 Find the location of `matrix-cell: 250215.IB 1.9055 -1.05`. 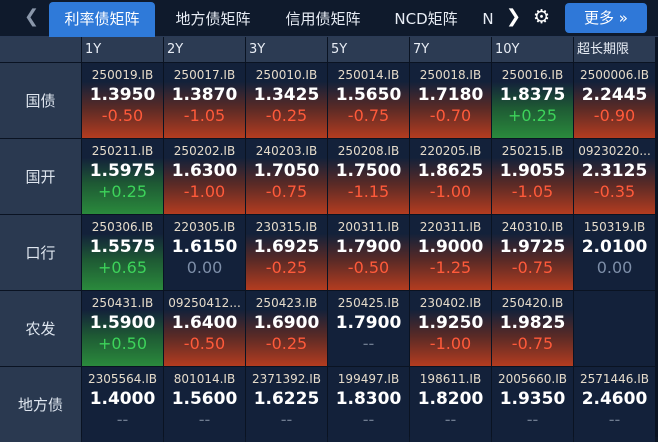

matrix-cell: 250215.IB 1.9055 -1.05 is located at coordinates (532, 176).